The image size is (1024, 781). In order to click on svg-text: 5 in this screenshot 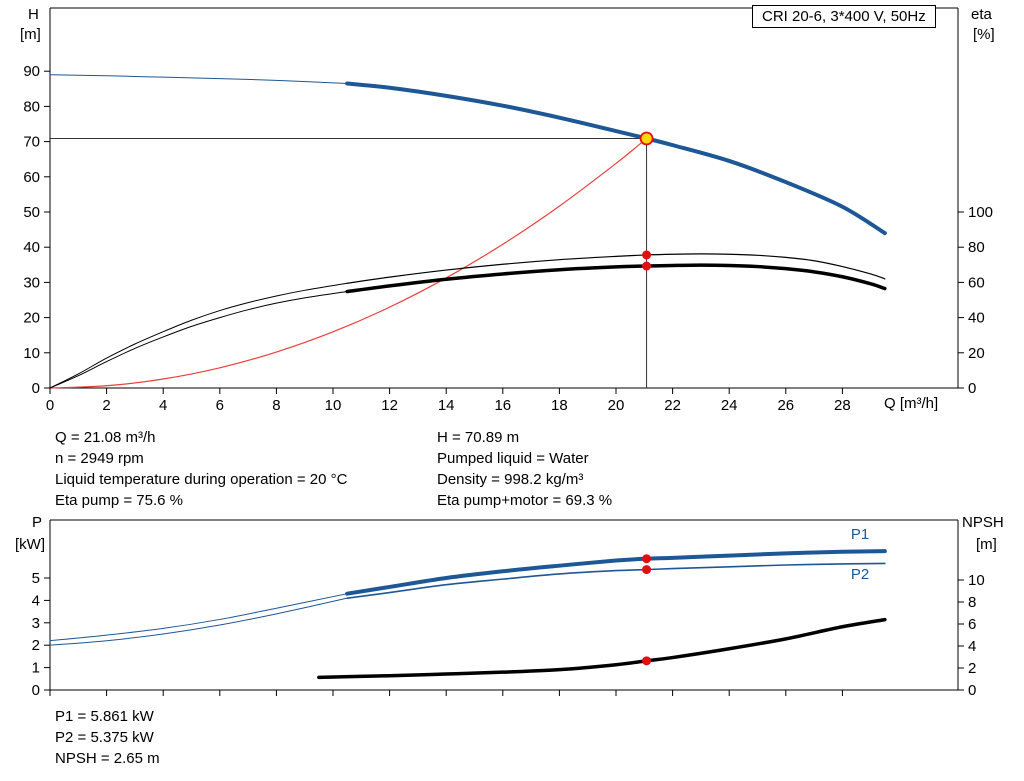, I will do `click(36, 578)`.